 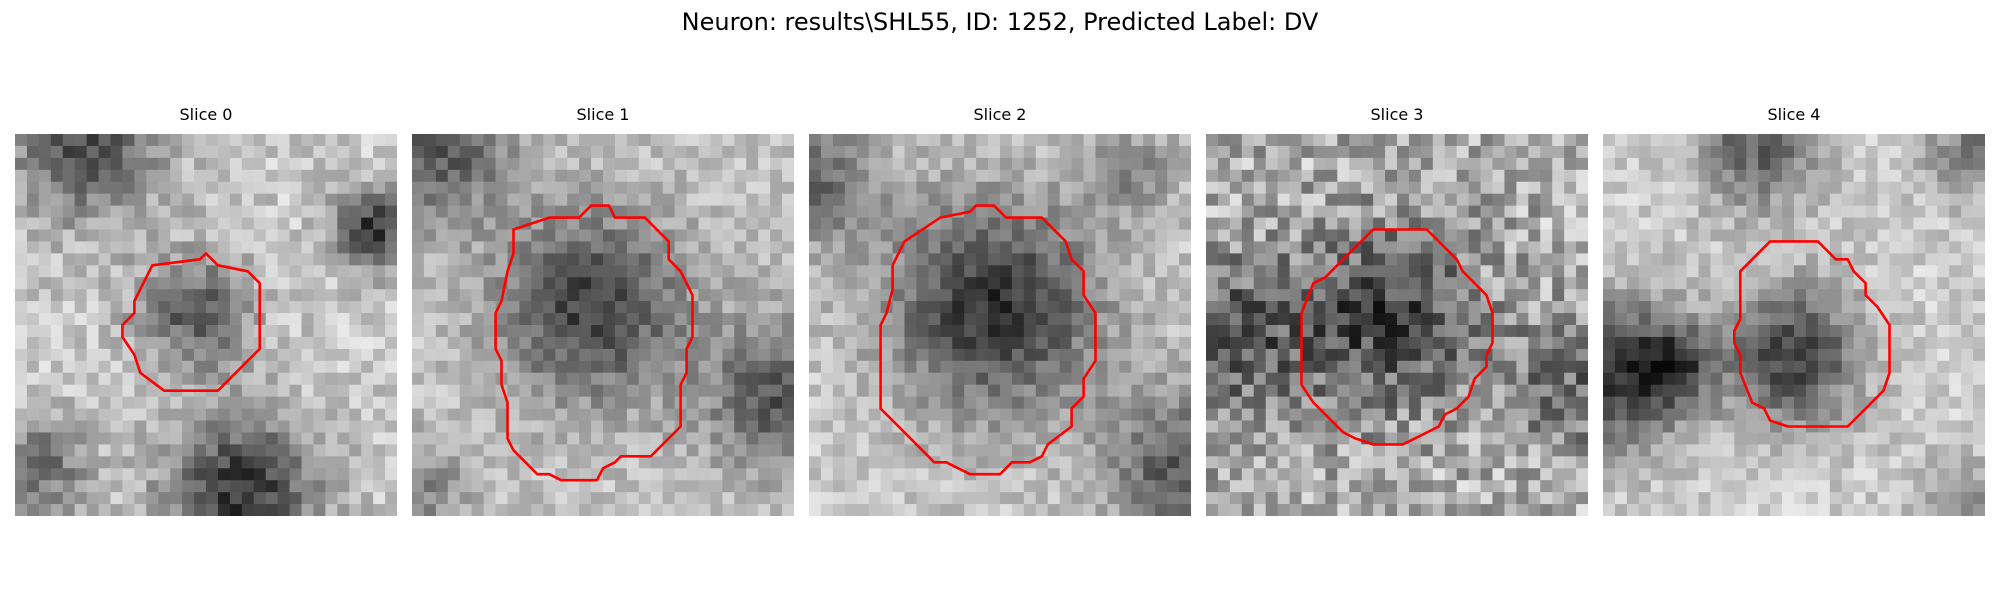 I want to click on slice-panel-1: Slice 1, so click(x=603, y=312).